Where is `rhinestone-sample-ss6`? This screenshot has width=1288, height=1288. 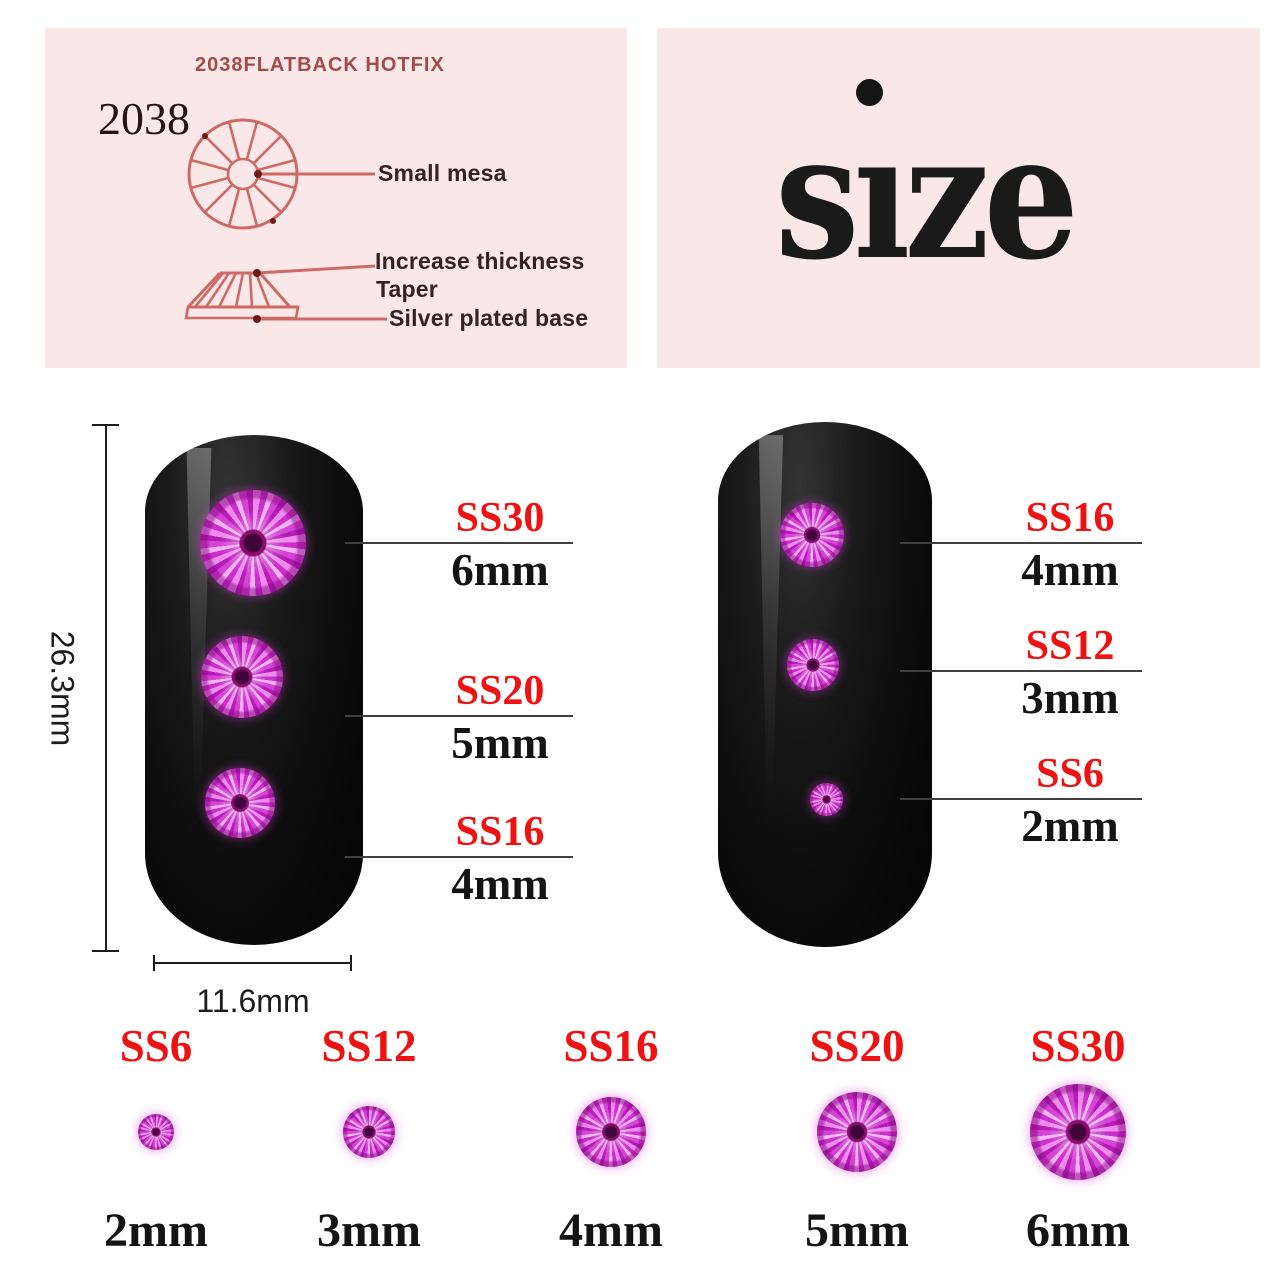
rhinestone-sample-ss6 is located at coordinates (156, 1132).